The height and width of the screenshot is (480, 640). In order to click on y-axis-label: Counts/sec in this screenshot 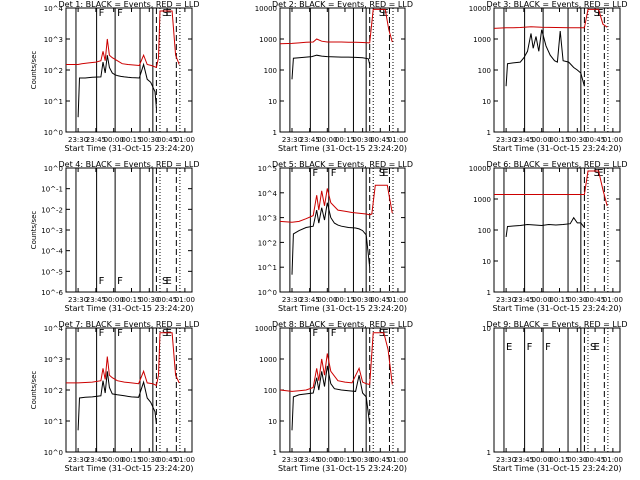, I will do `click(34, 230)`.